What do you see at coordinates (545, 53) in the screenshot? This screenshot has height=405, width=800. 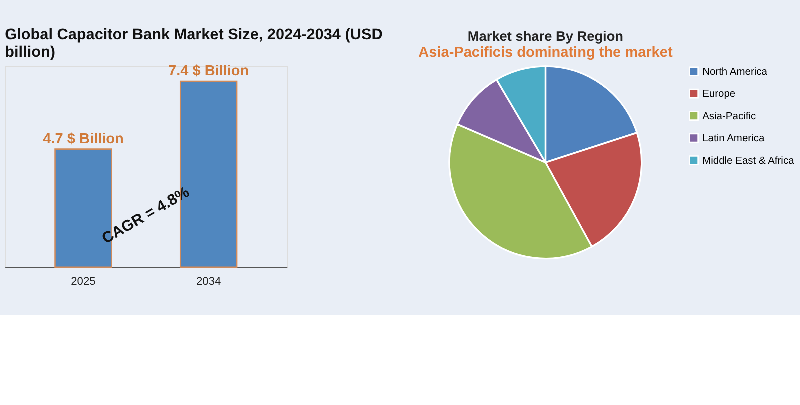 I see `chart-subtitle: Asia-Pacificis dominating the market` at bounding box center [545, 53].